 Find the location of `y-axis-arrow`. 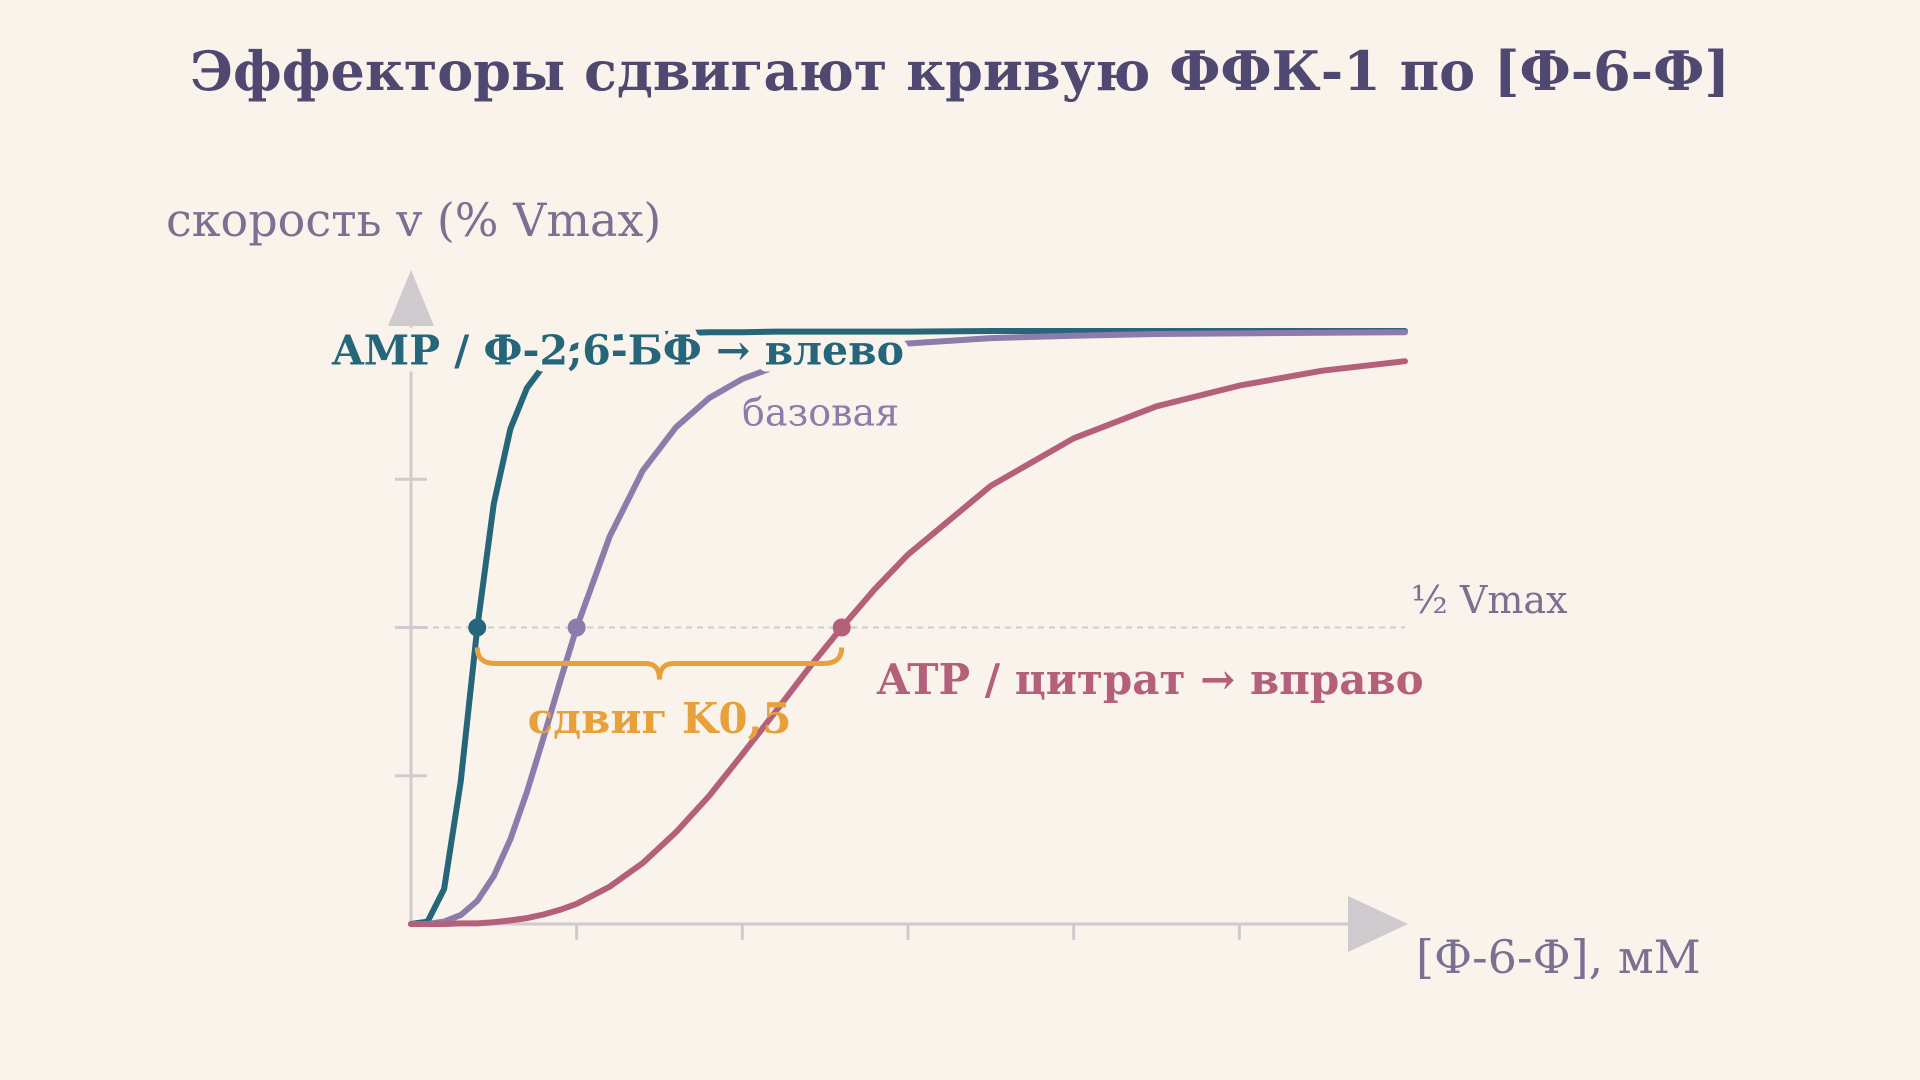

y-axis-arrow is located at coordinates (411, 298).